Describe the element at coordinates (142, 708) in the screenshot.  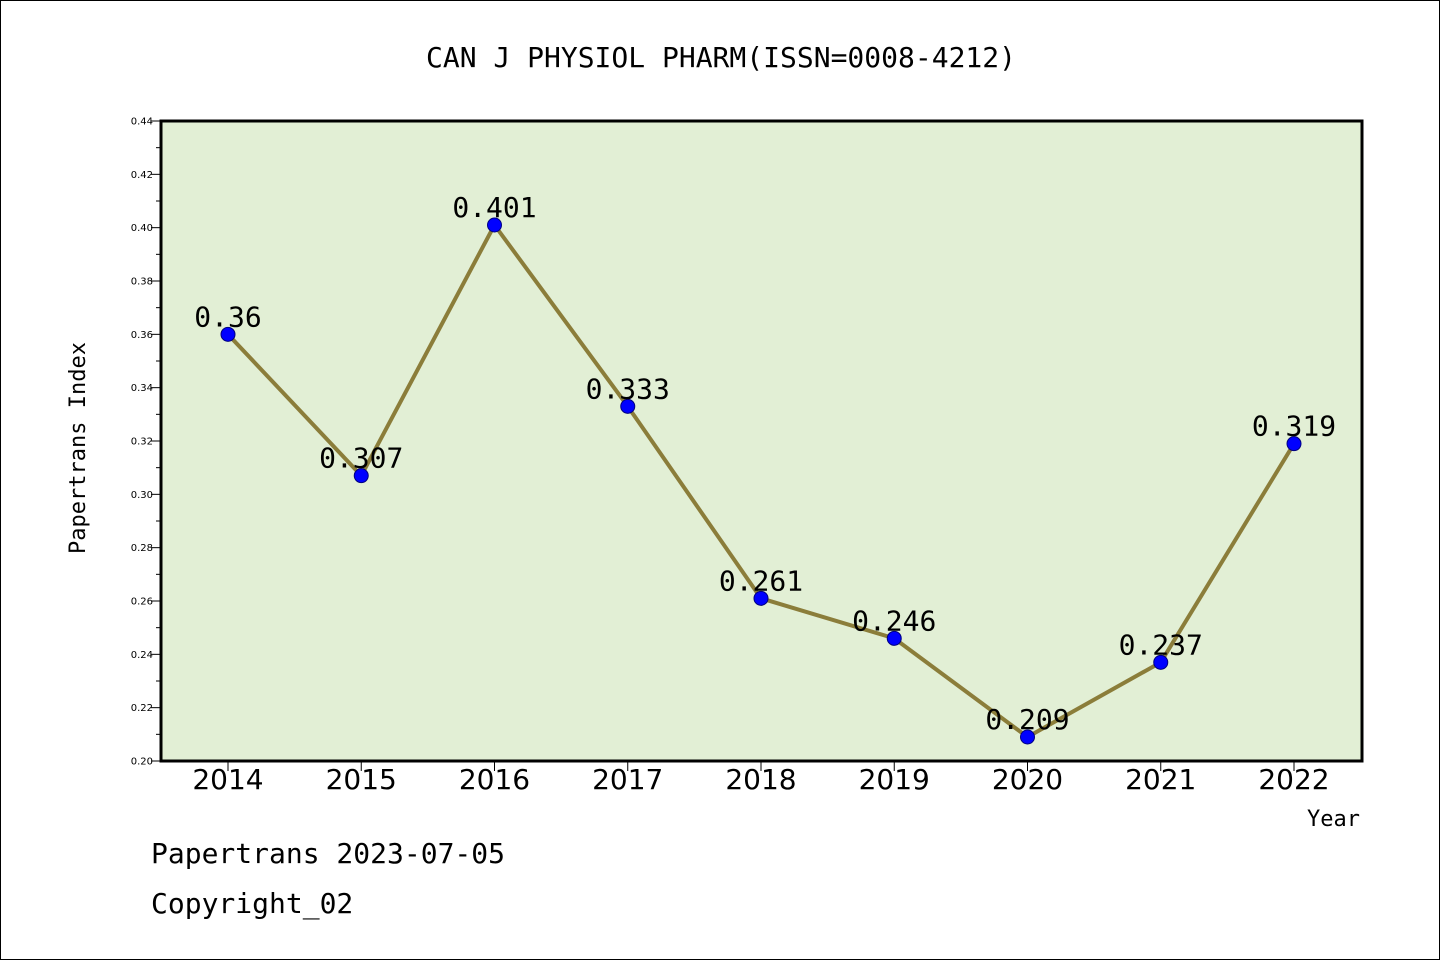
I see `y-tick-label: 0.22` at that location.